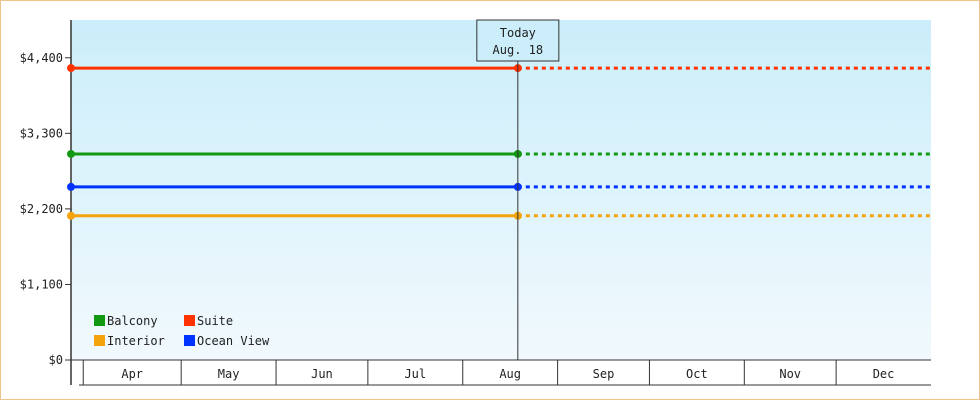 The height and width of the screenshot is (404, 980). I want to click on legend: Balcony Suite Interior Ocean View, so click(182, 331).